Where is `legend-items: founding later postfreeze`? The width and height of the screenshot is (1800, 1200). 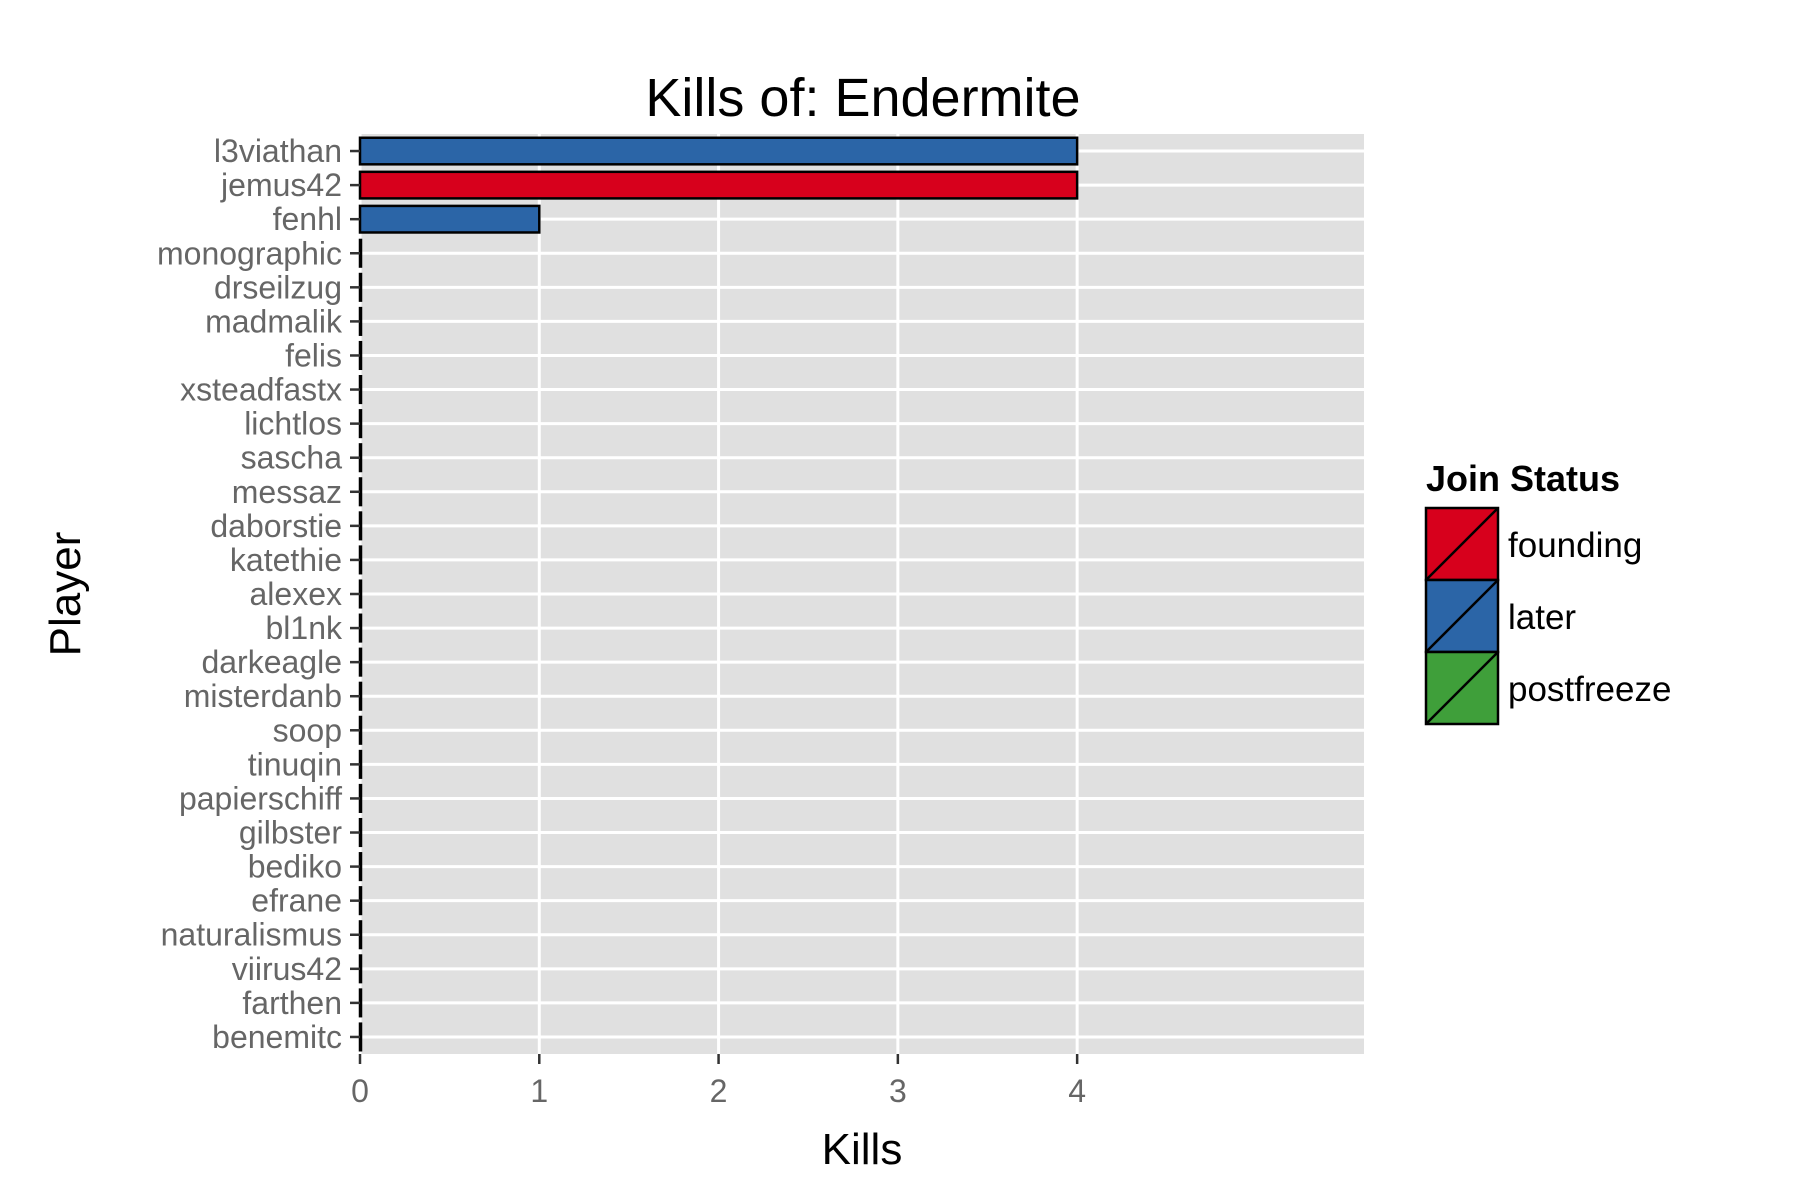 legend-items: founding later postfreeze is located at coordinates (1547, 616).